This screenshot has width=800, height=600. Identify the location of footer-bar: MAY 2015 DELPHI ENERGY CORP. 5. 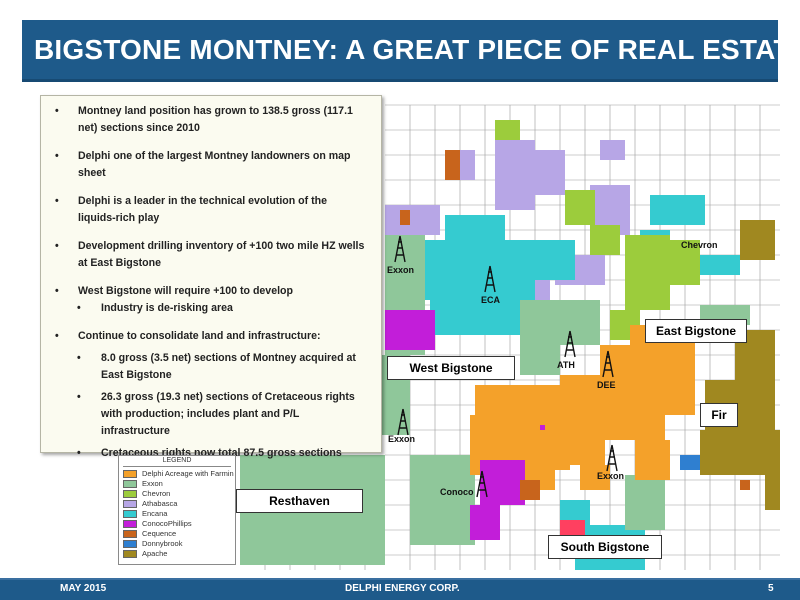
(400, 589).